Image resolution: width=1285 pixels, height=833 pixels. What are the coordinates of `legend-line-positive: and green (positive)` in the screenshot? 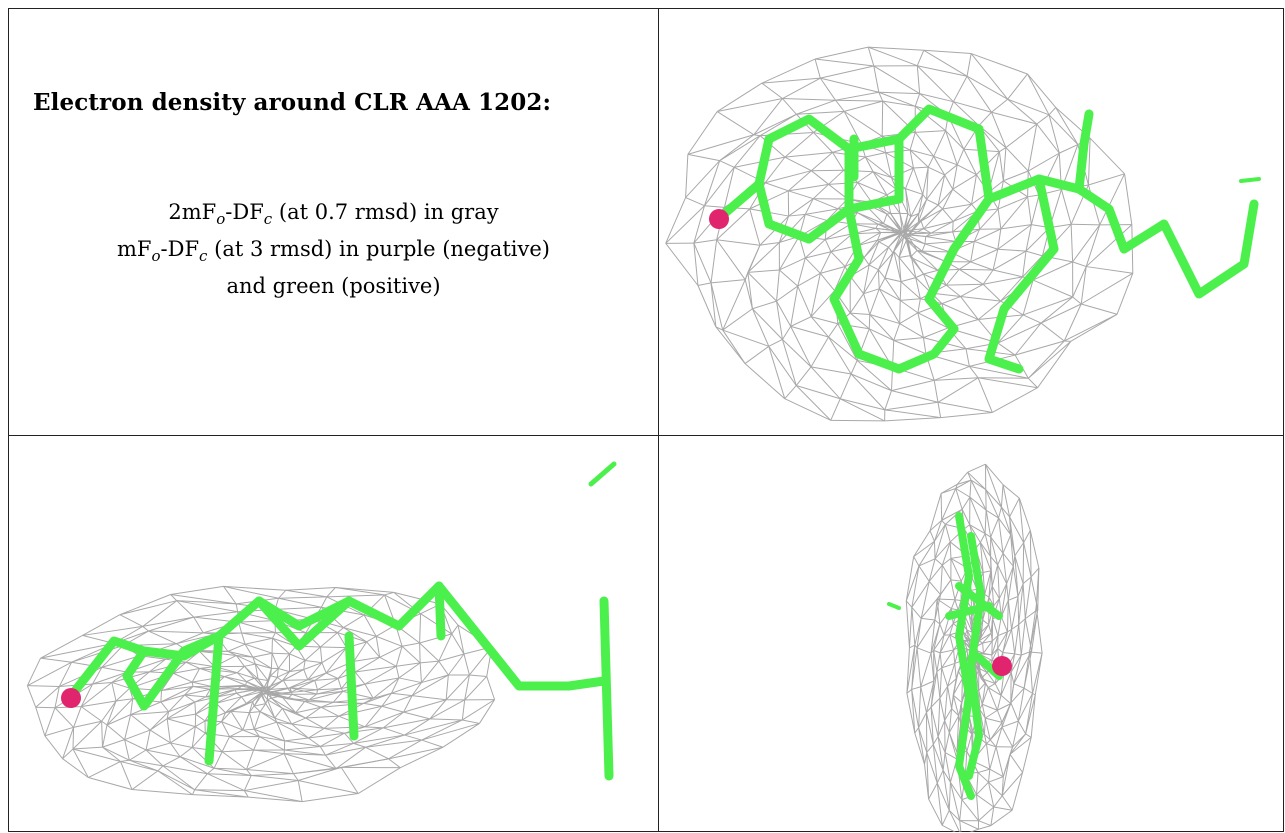 It's located at (333, 286).